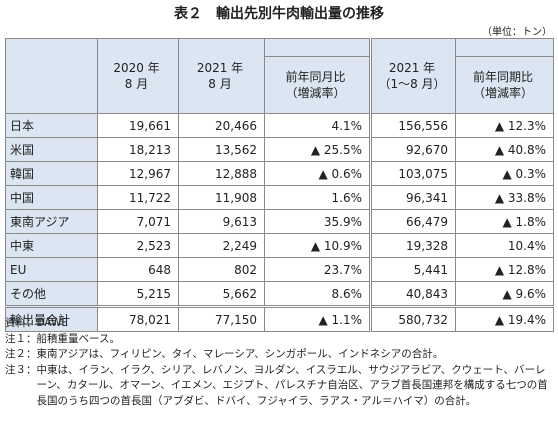 The height and width of the screenshot is (429, 558). Describe the element at coordinates (138, 294) in the screenshot. I see `cell: 5,215` at that location.